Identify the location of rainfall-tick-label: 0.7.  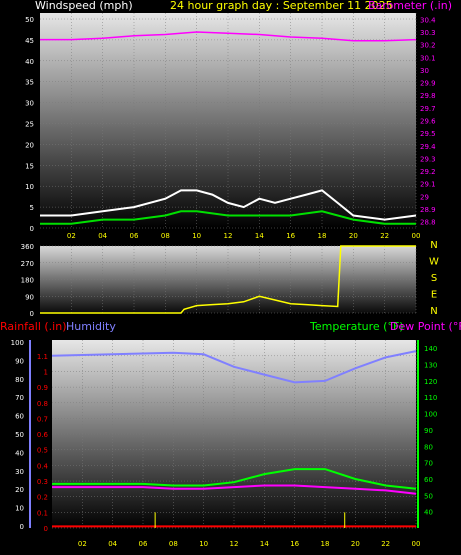
(42, 419).